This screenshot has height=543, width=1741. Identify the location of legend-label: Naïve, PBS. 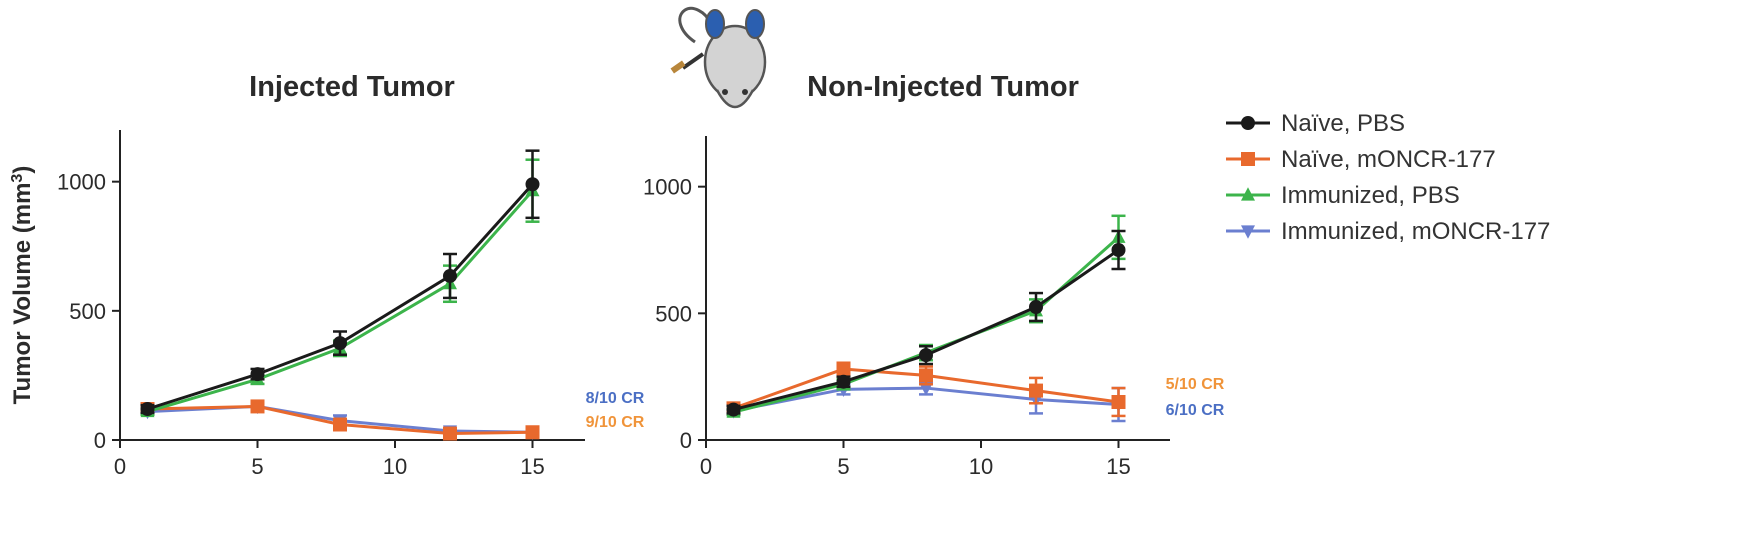
(1343, 123).